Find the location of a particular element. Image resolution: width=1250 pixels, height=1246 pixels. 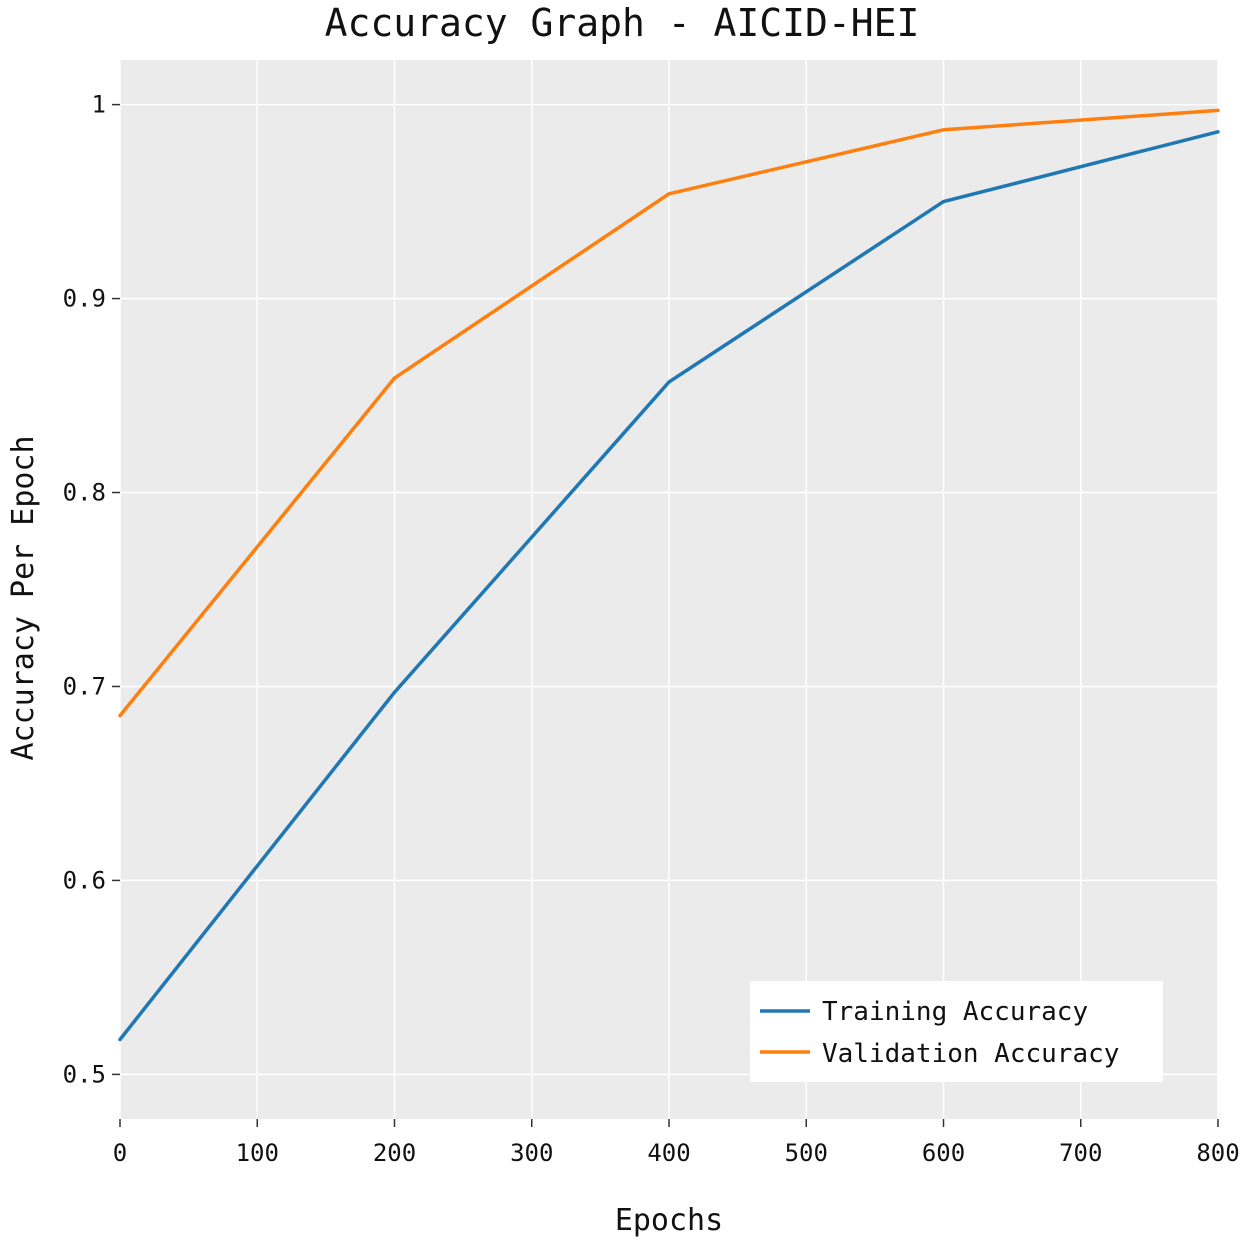

y-tick-label: 0.5 is located at coordinates (84, 1074).